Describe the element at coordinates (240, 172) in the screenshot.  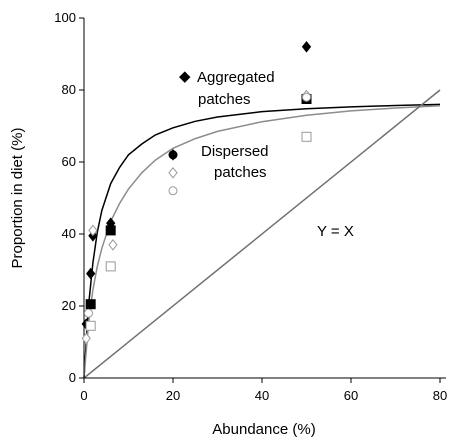
I see `annotation-dispersed-line2: patches` at that location.